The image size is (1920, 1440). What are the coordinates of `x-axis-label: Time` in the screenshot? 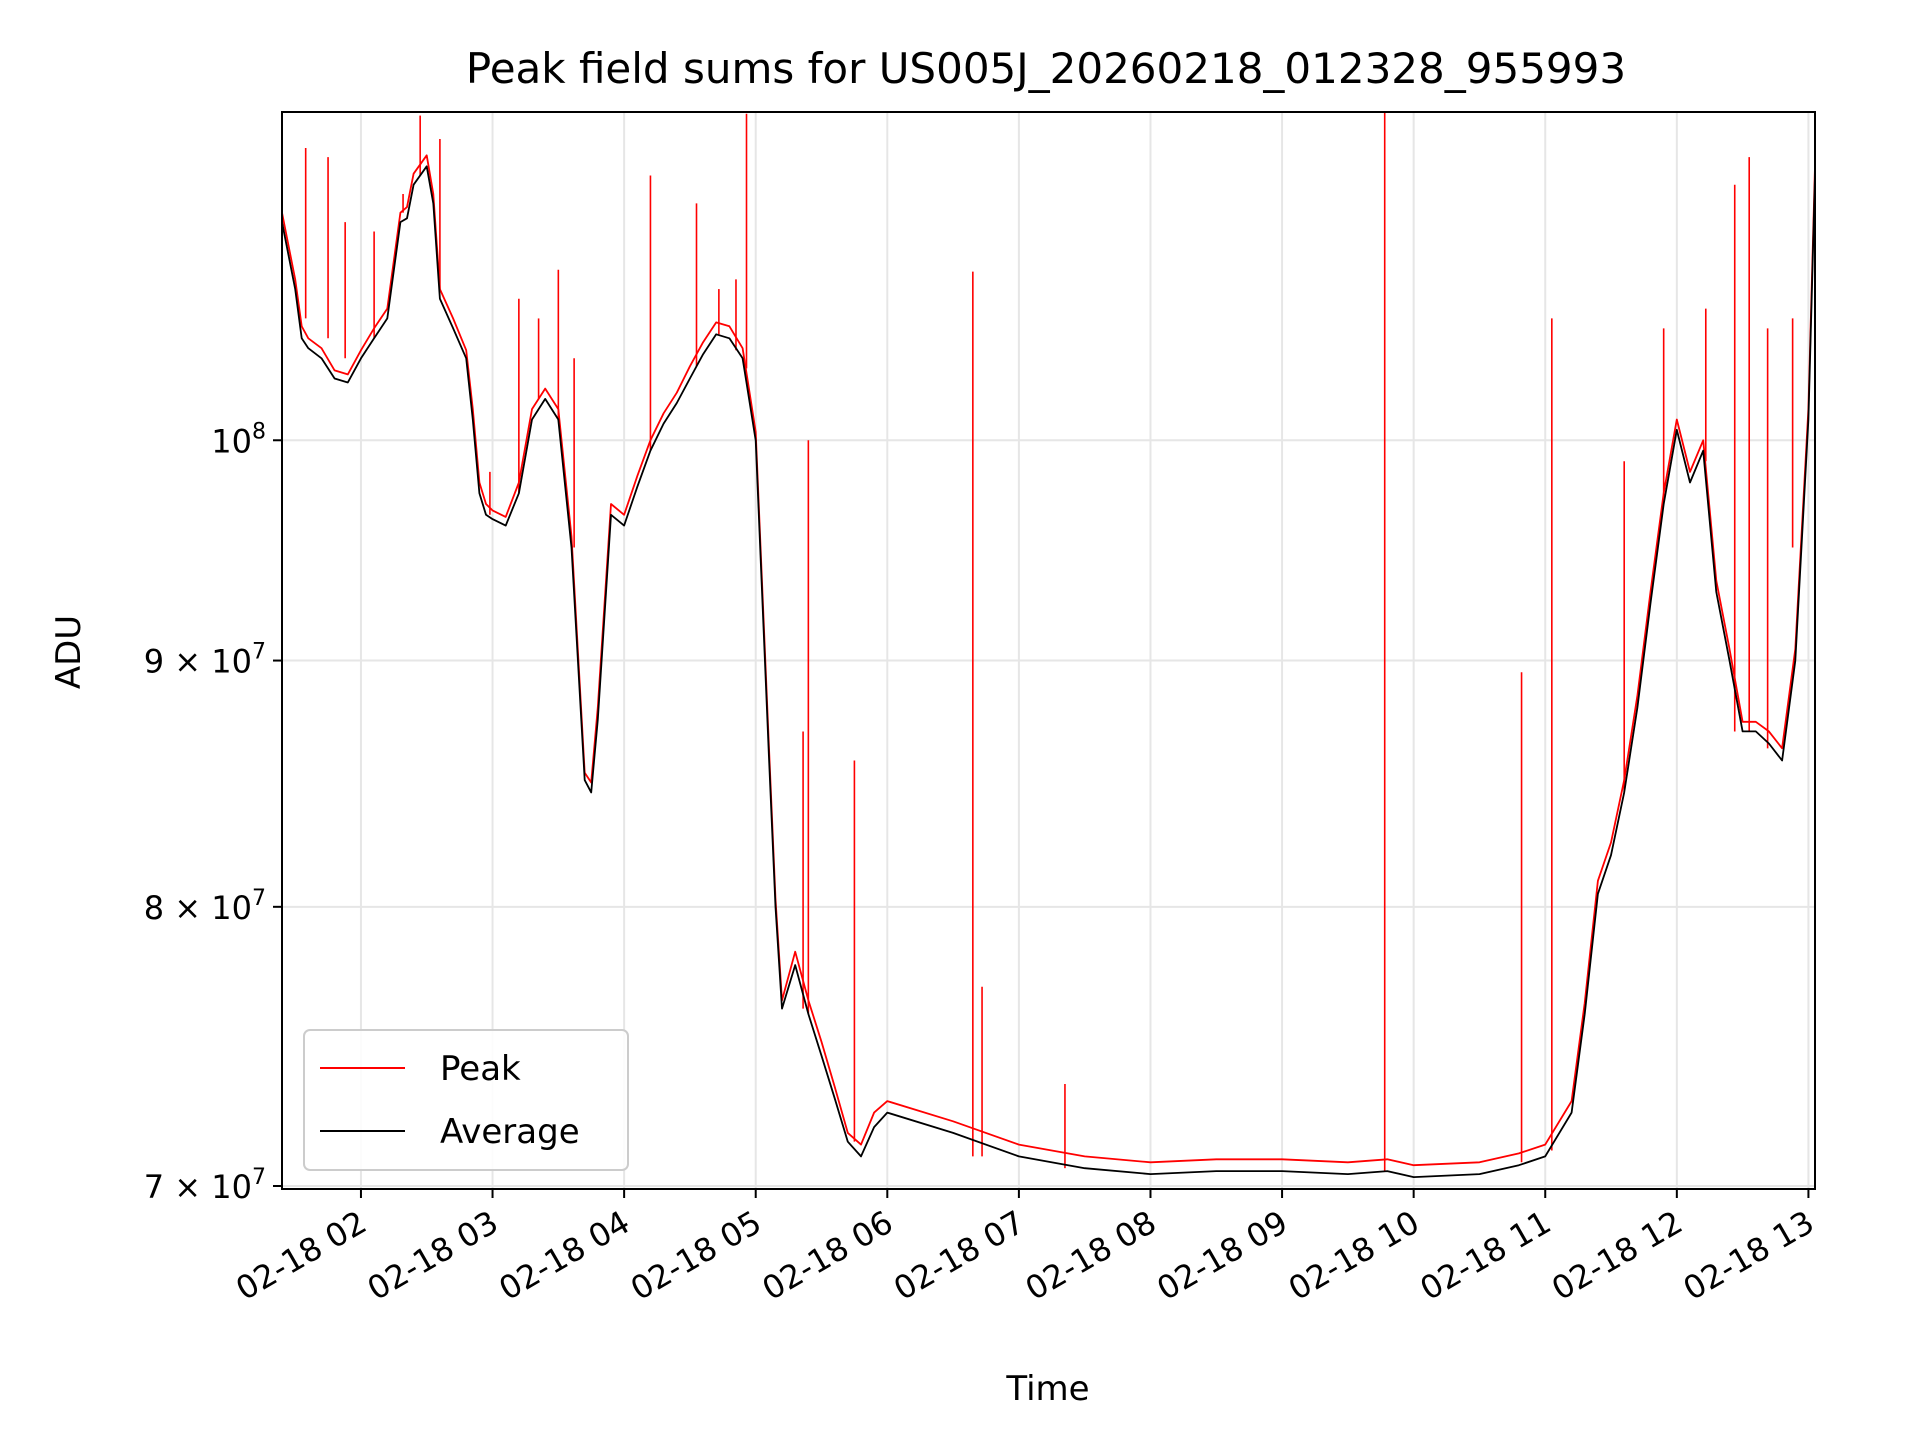 It's located at (1047, 1389).